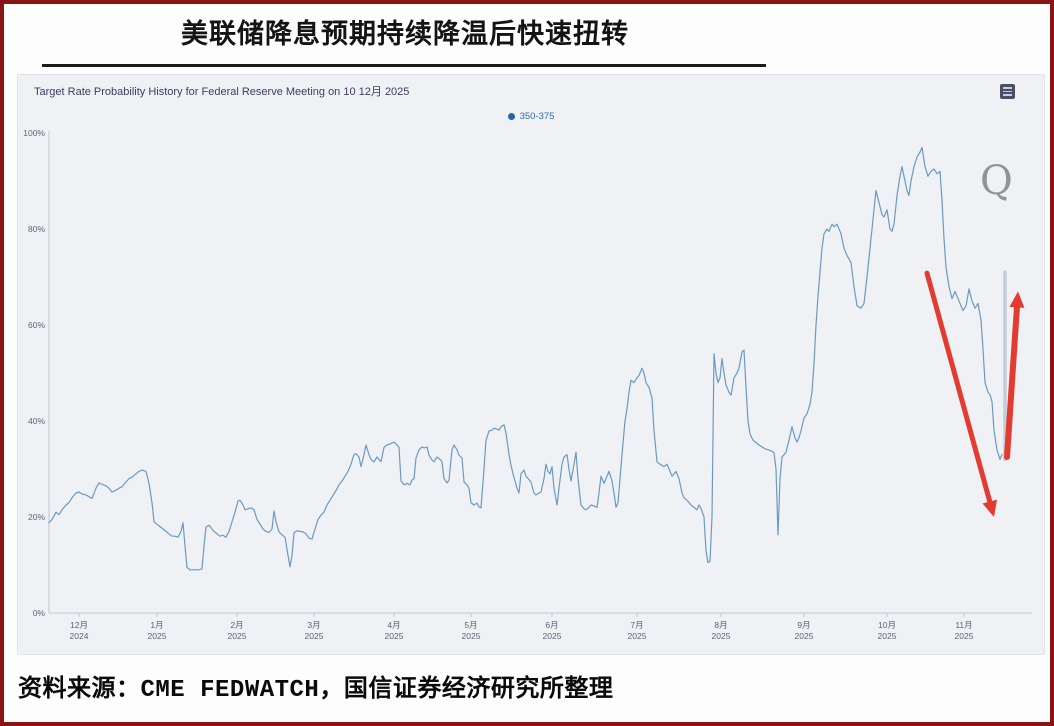  What do you see at coordinates (720, 625) in the screenshot?
I see `x-tick-month: 8月` at bounding box center [720, 625].